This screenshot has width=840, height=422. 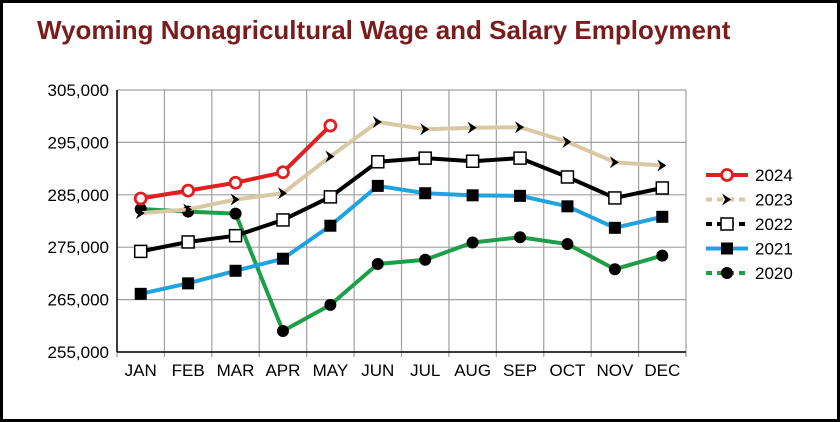 I want to click on legend-label-2022: 2022, so click(x=774, y=224).